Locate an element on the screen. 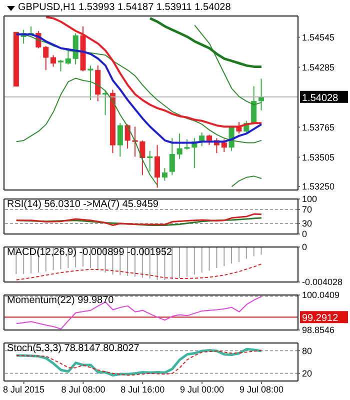  chart-title: Momentum(22) 99.9870 is located at coordinates (60, 300).